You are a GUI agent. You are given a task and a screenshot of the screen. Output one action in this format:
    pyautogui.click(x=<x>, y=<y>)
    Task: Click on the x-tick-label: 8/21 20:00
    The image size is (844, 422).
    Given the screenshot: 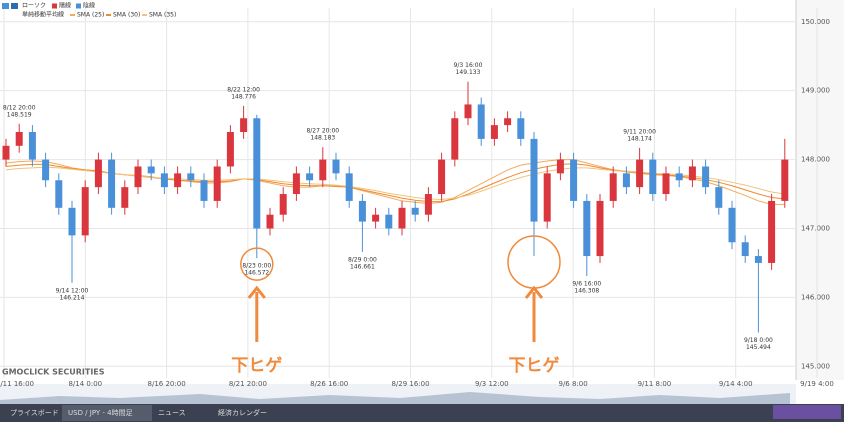 What is the action you would take?
    pyautogui.click(x=248, y=384)
    